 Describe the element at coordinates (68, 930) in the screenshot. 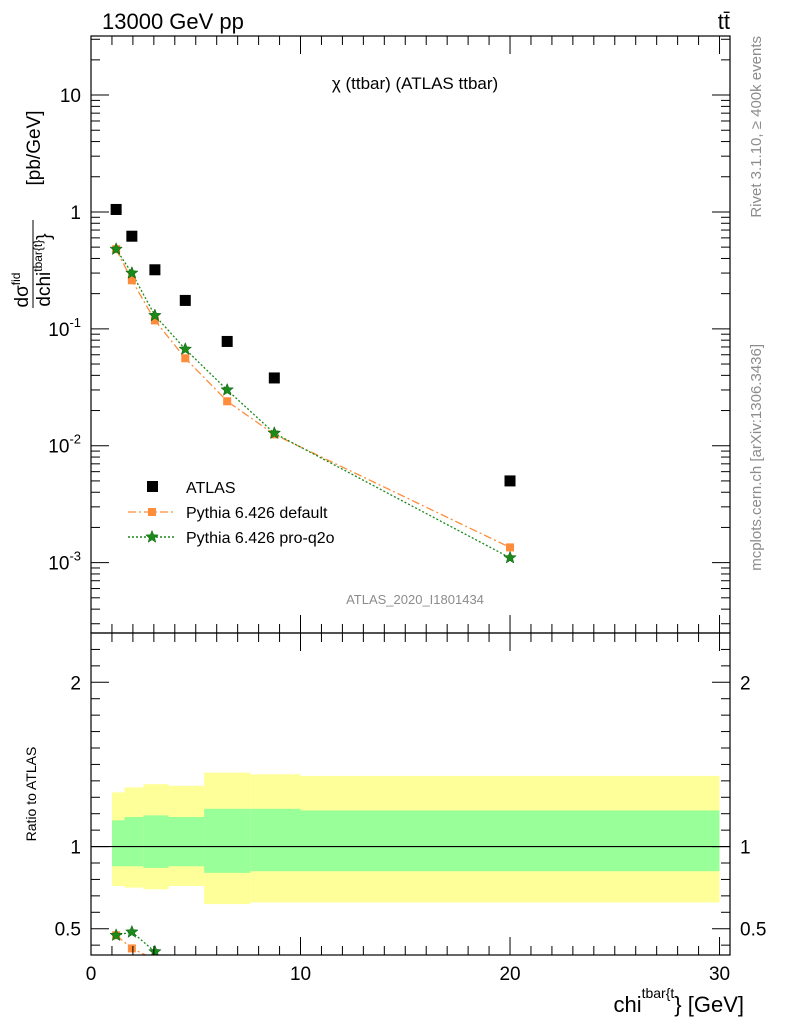

I see `ratio-y-tick-label: 0.5` at that location.